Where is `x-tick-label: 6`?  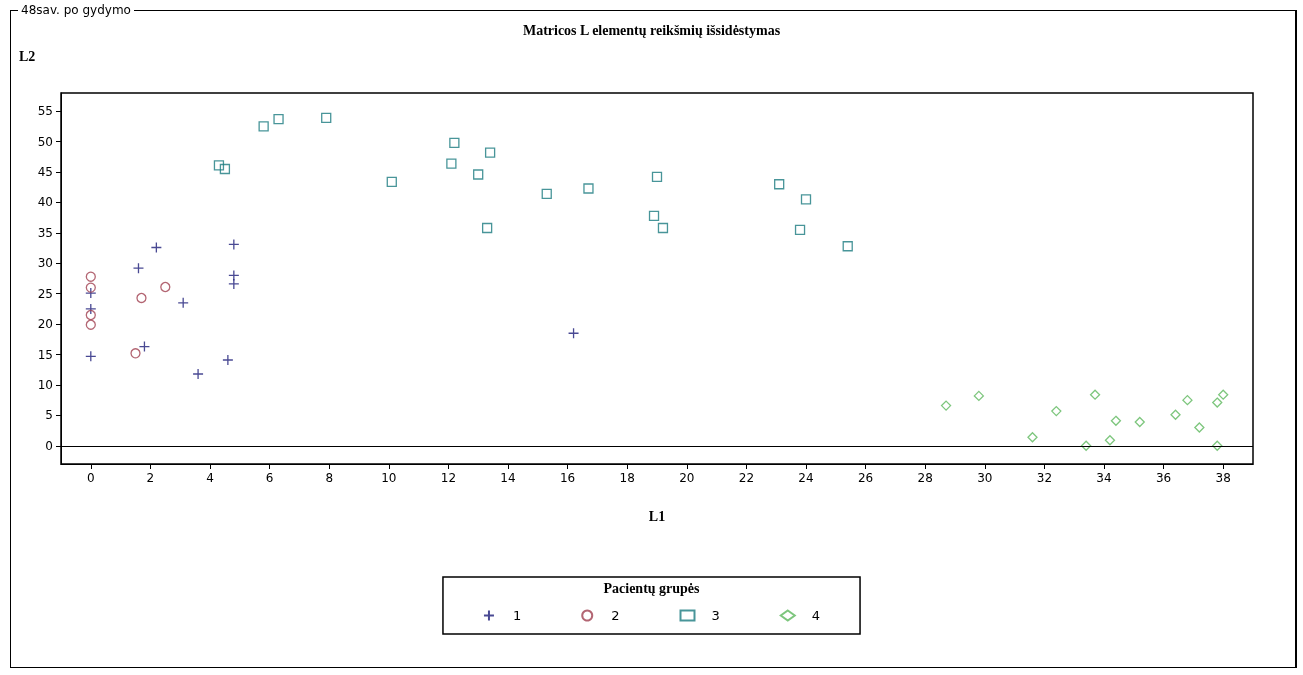 x-tick-label: 6 is located at coordinates (269, 478).